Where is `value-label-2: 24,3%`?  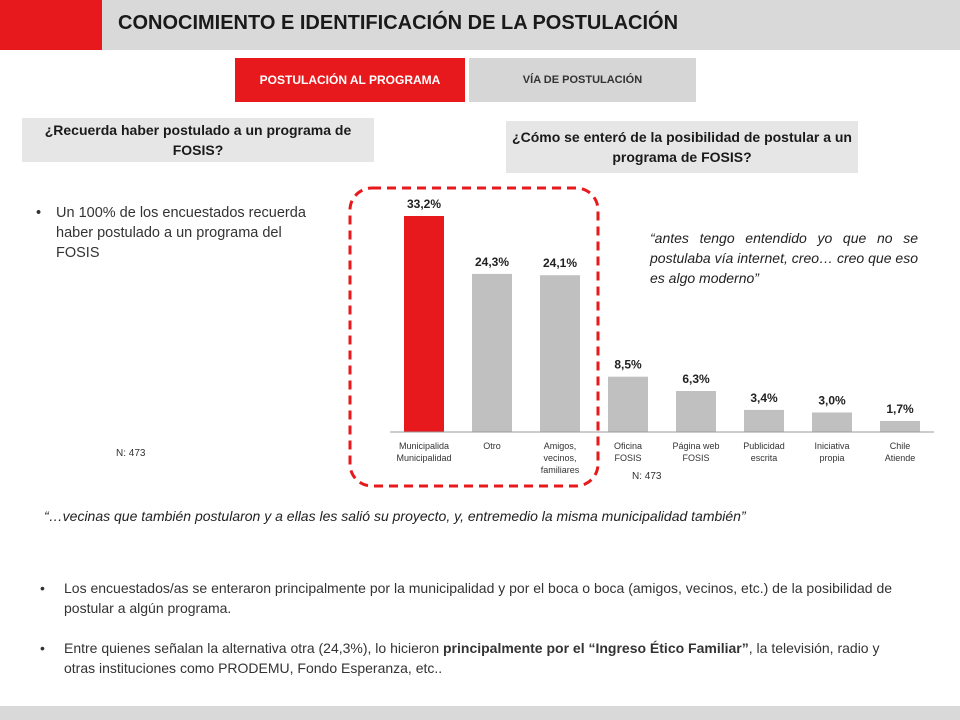 value-label-2: 24,3% is located at coordinates (492, 262).